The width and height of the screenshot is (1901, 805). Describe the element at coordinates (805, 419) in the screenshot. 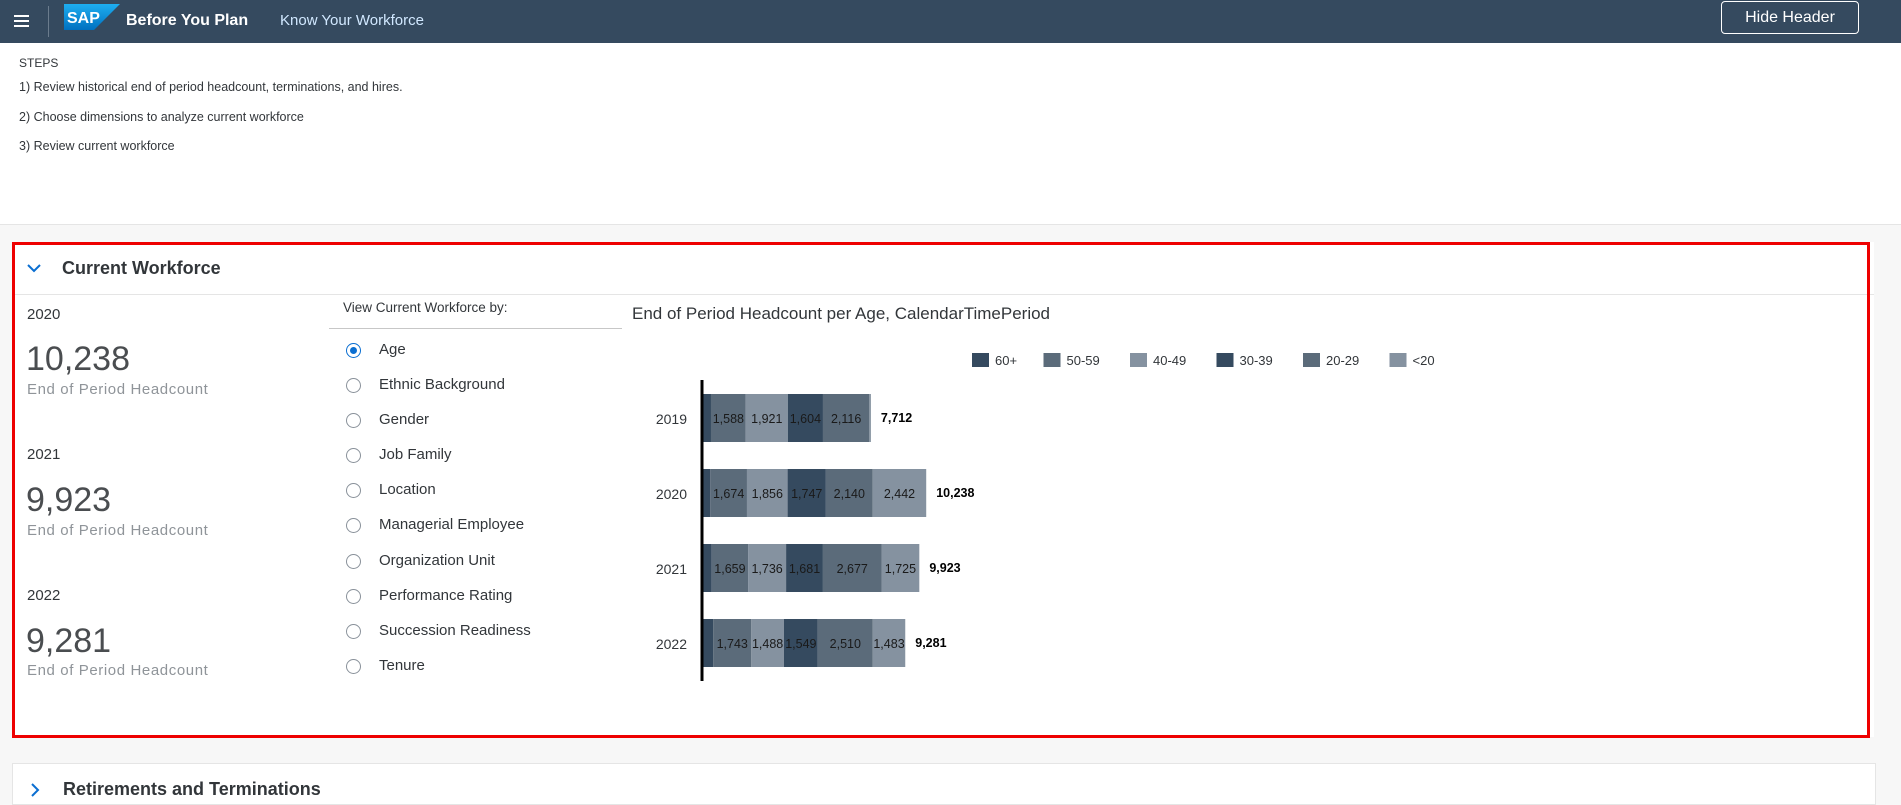

I see `bar-data-label: 1,604` at that location.